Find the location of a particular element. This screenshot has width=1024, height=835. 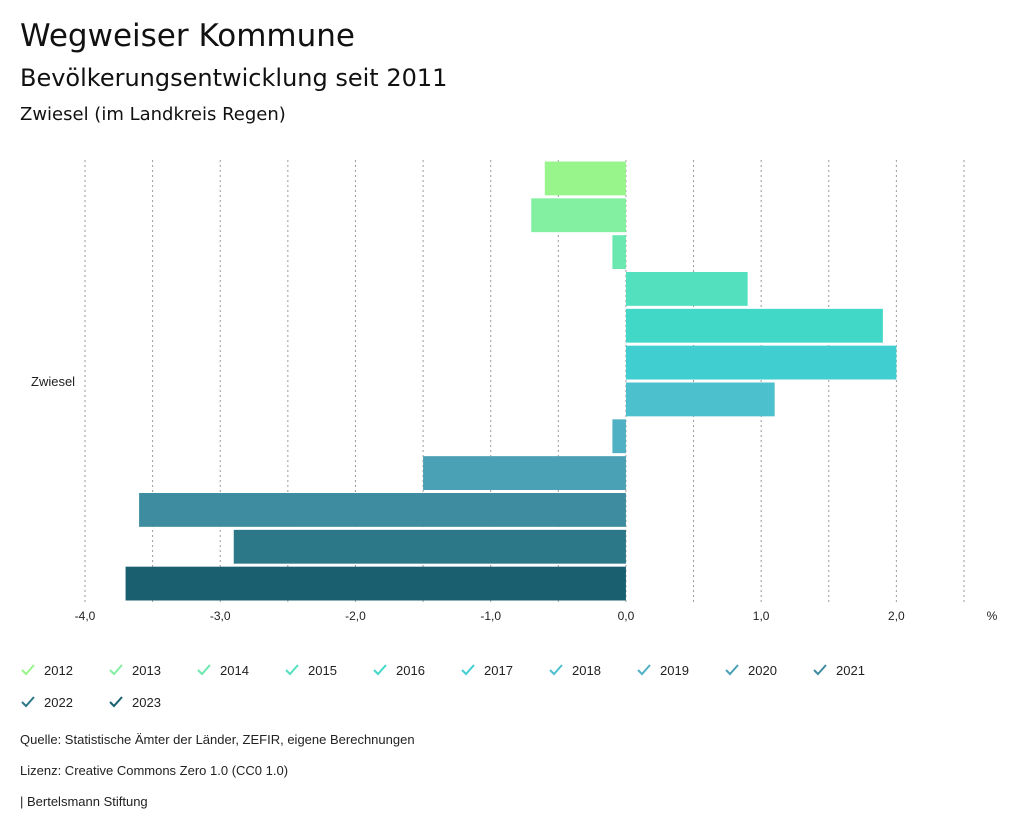

legend-item-2022: 2022 is located at coordinates (46, 702).